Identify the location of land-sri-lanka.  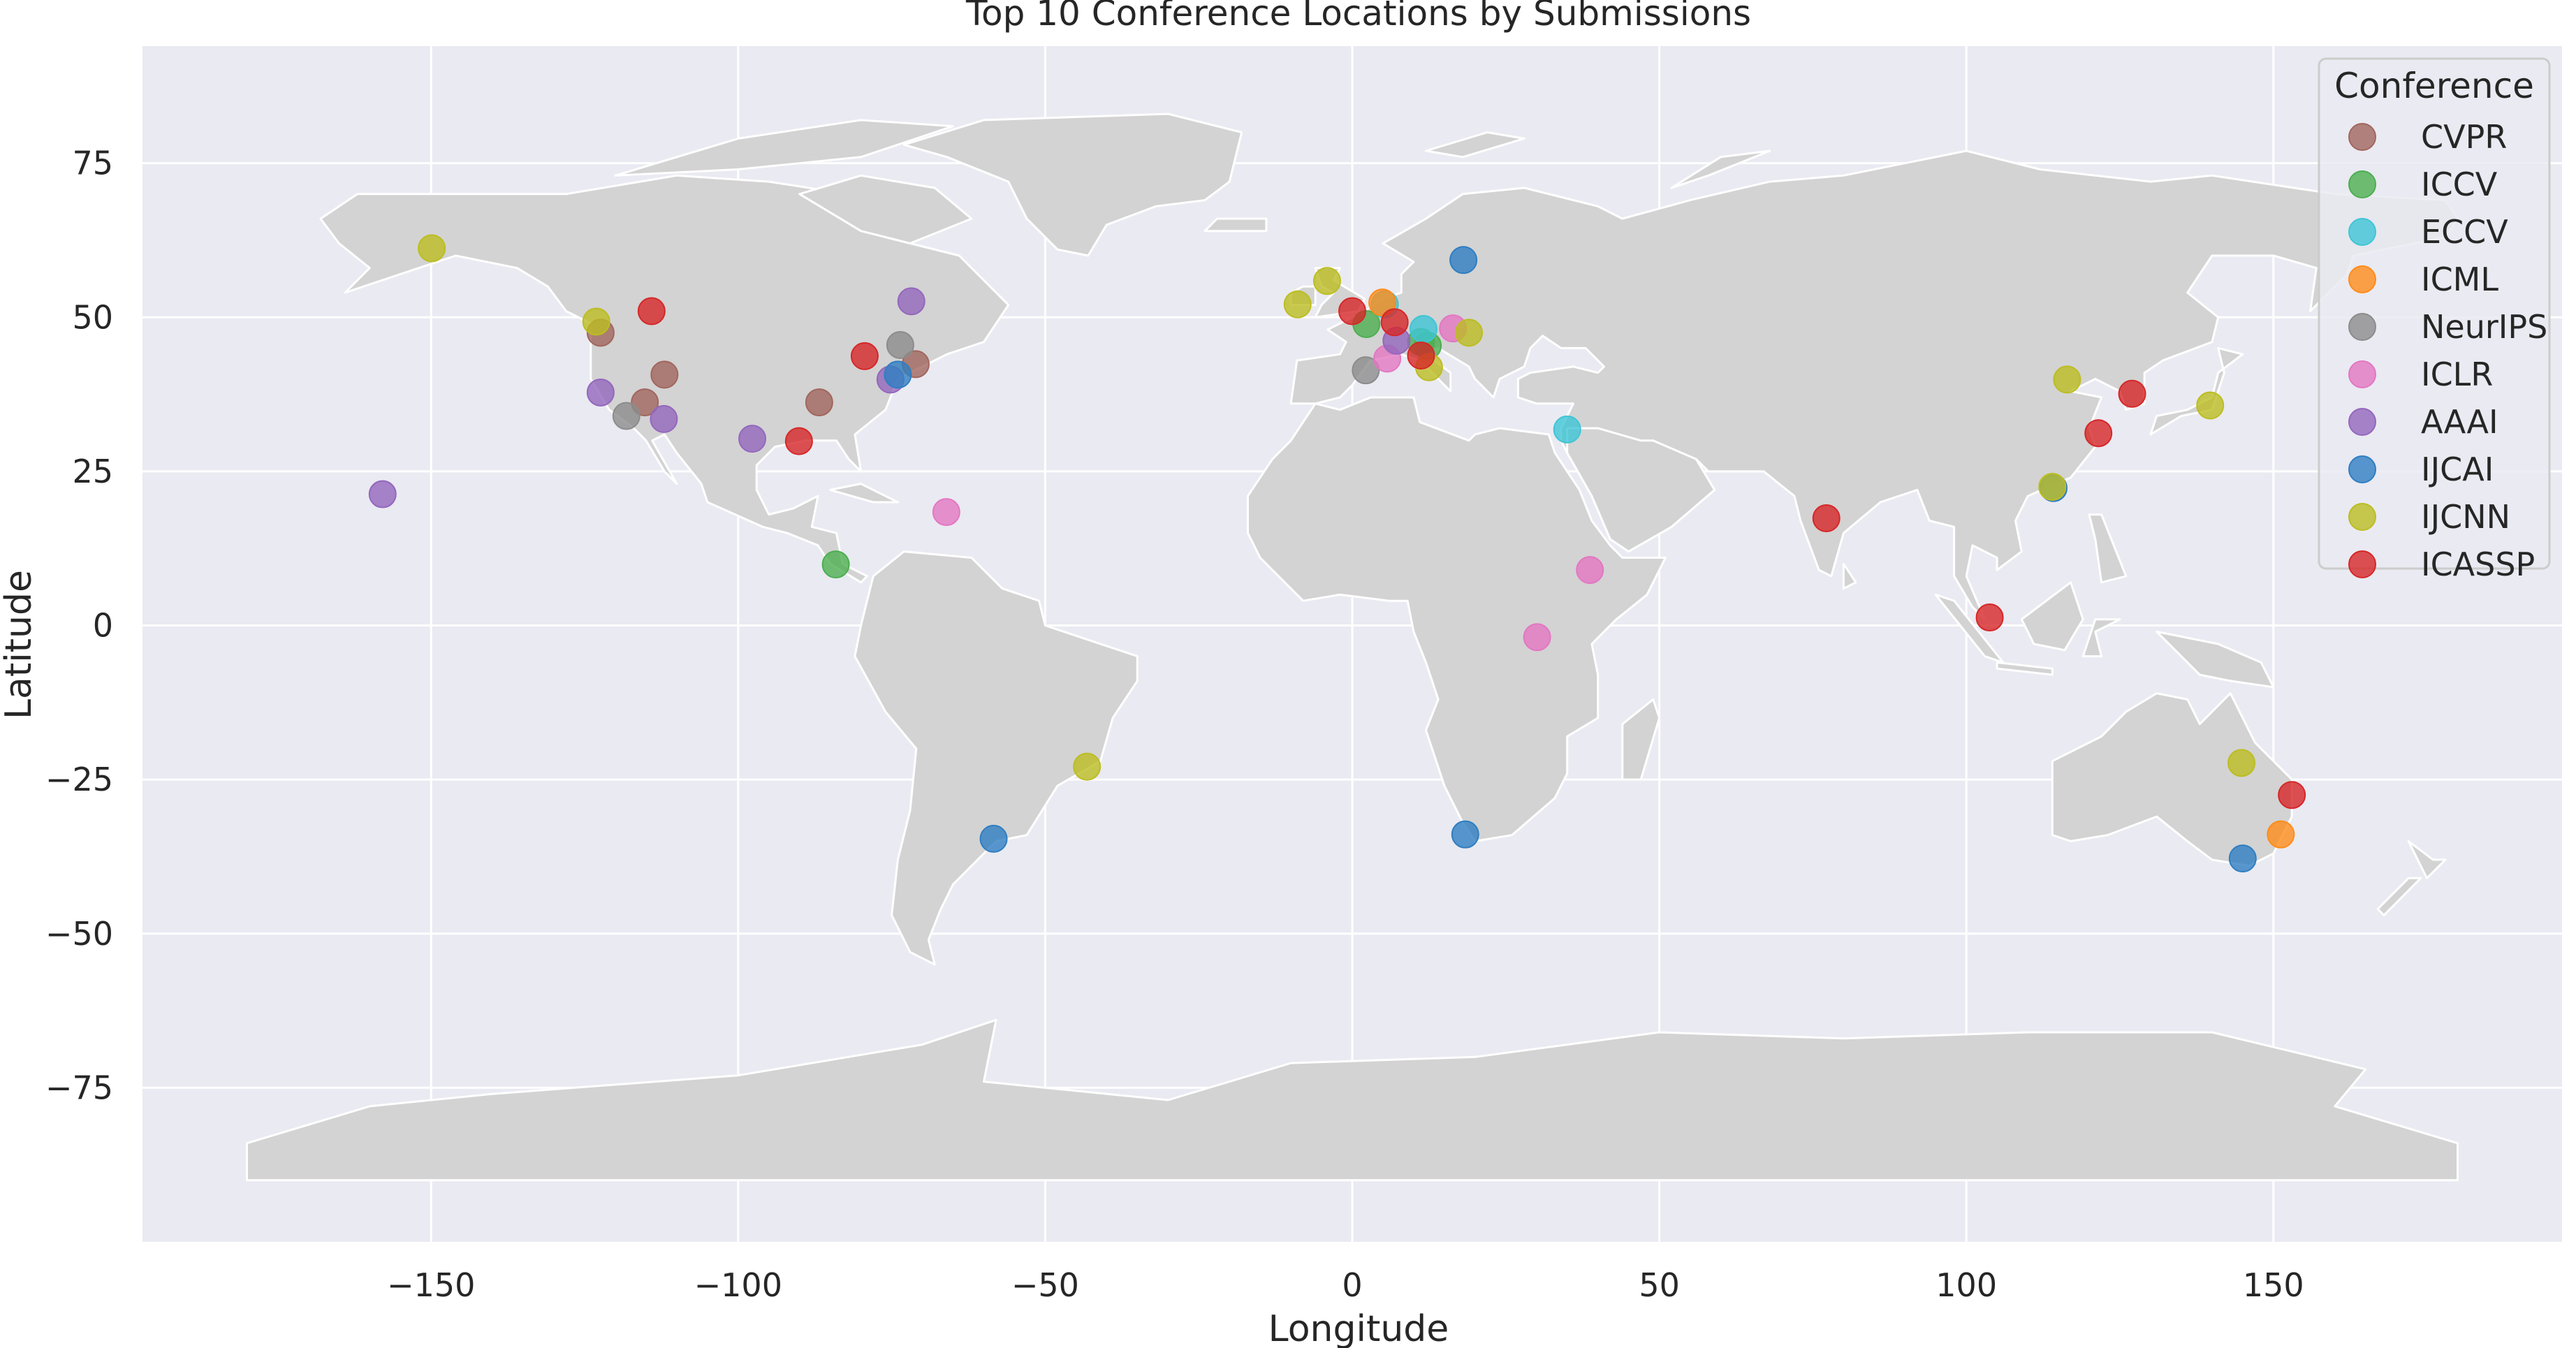
(1849, 576).